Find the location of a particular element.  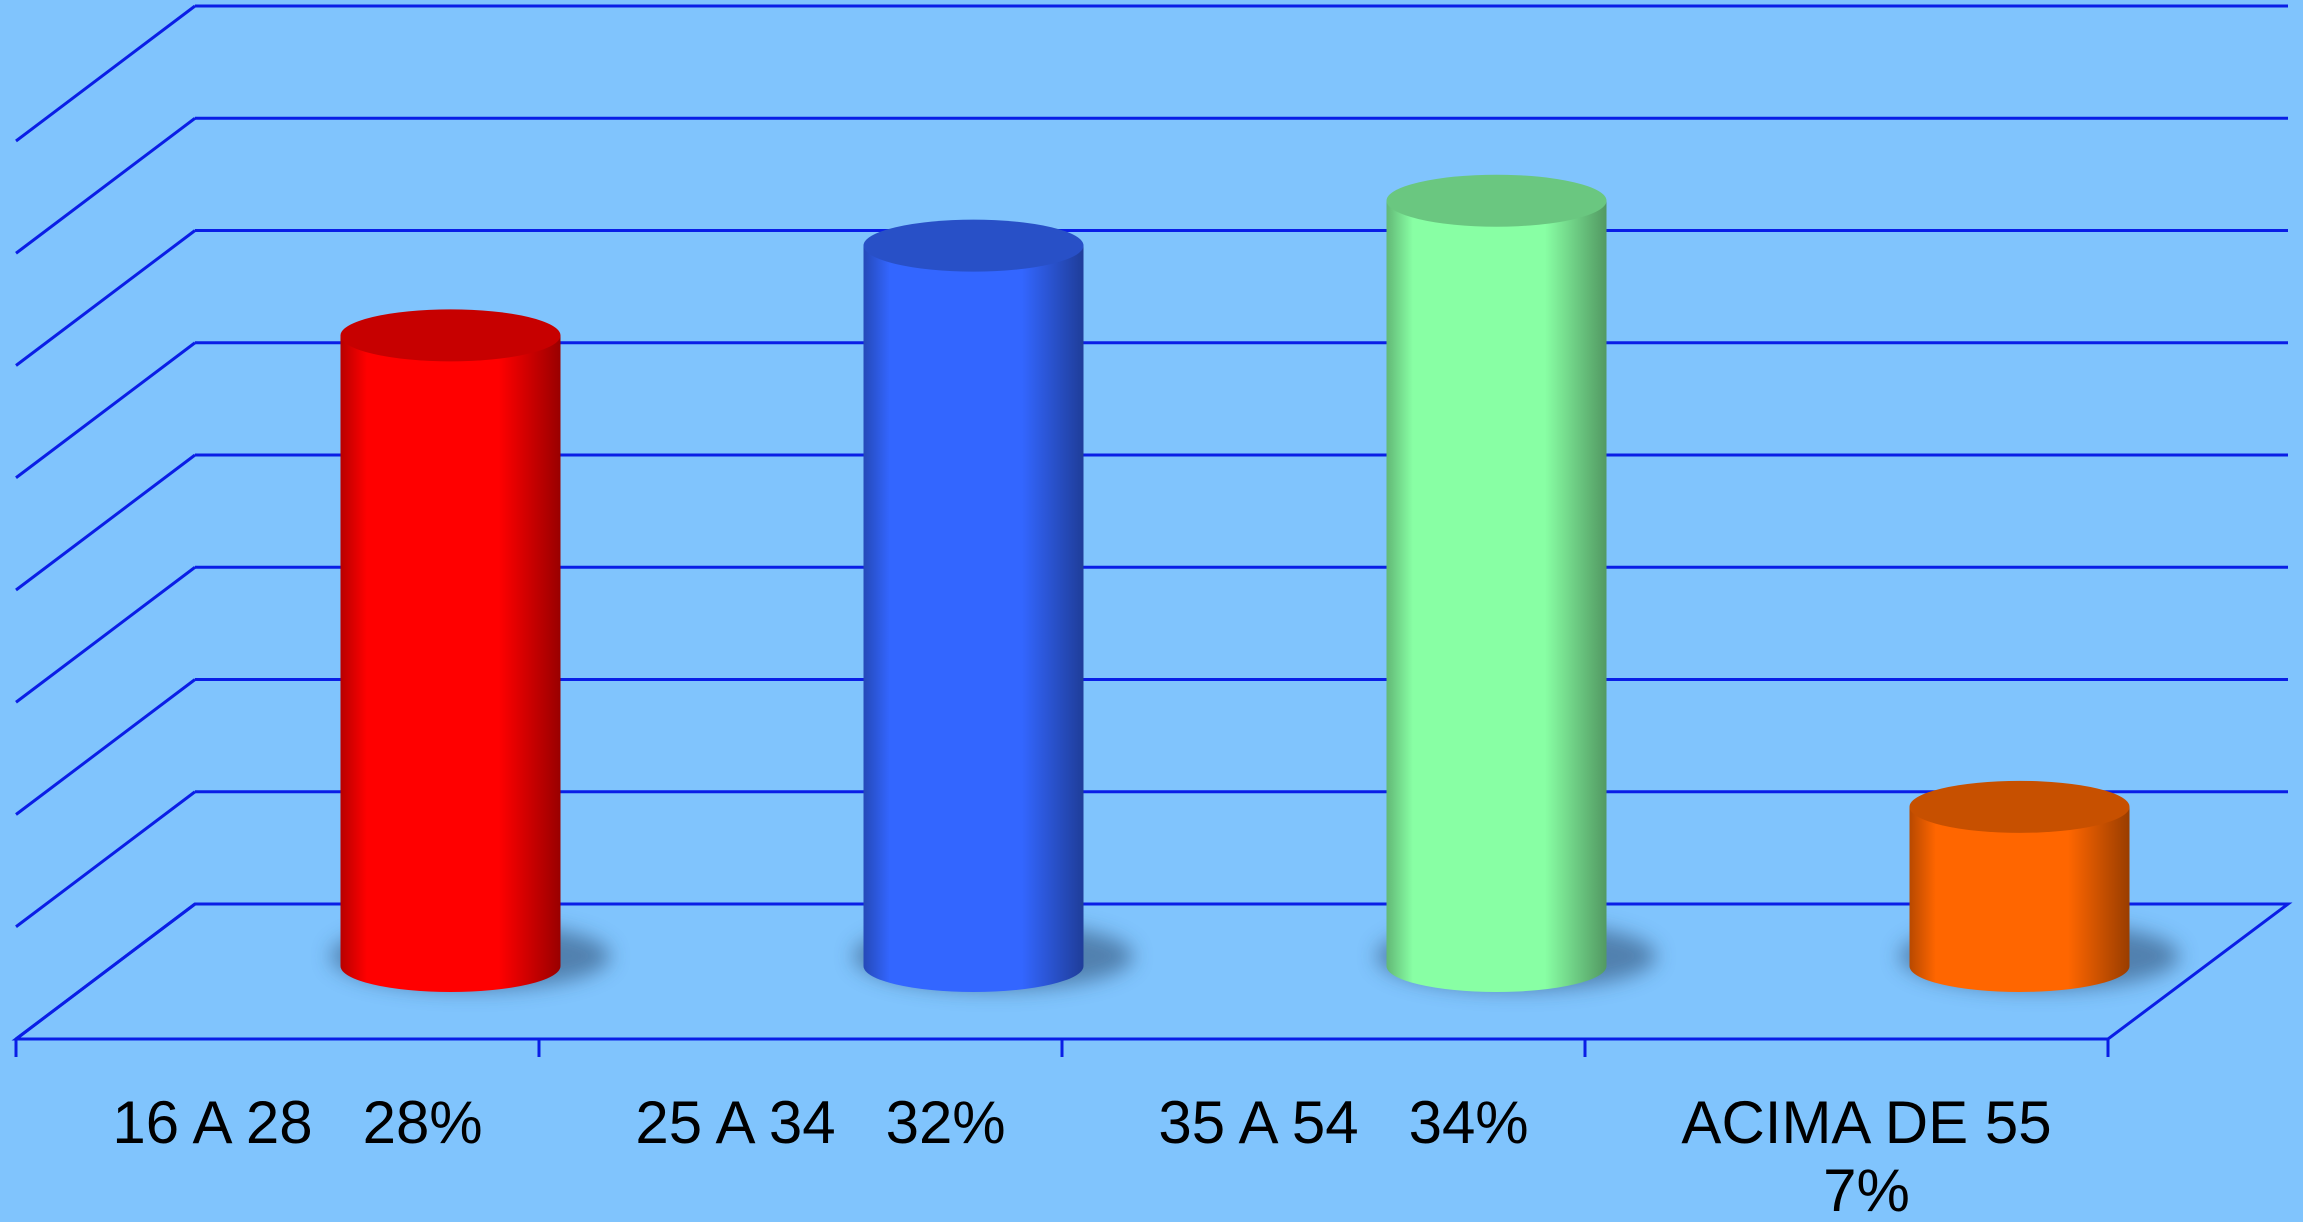

x-tick-label: 35 A 54 34% is located at coordinates (1343, 1122).